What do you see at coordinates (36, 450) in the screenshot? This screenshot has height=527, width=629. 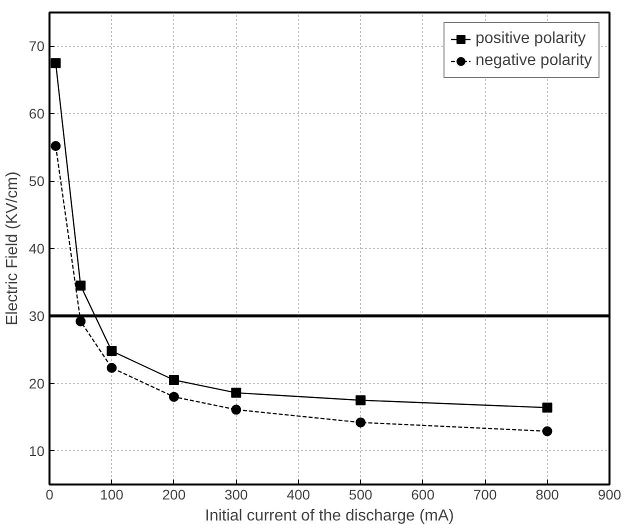 I see `y-tick-label: 10` at bounding box center [36, 450].